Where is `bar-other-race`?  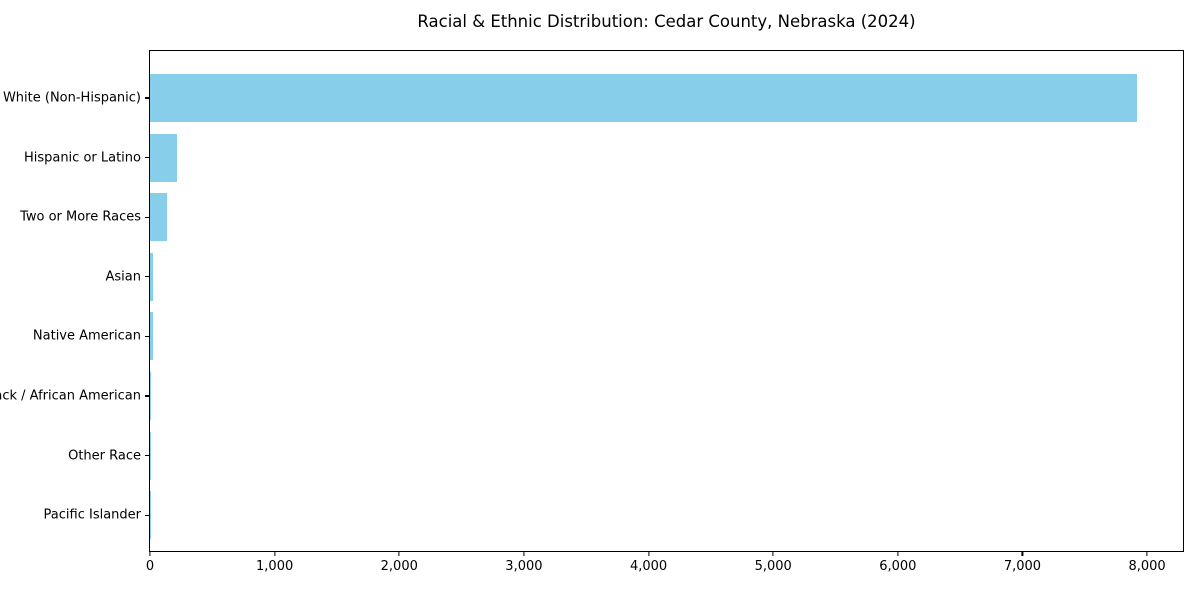 bar-other-race is located at coordinates (150, 455).